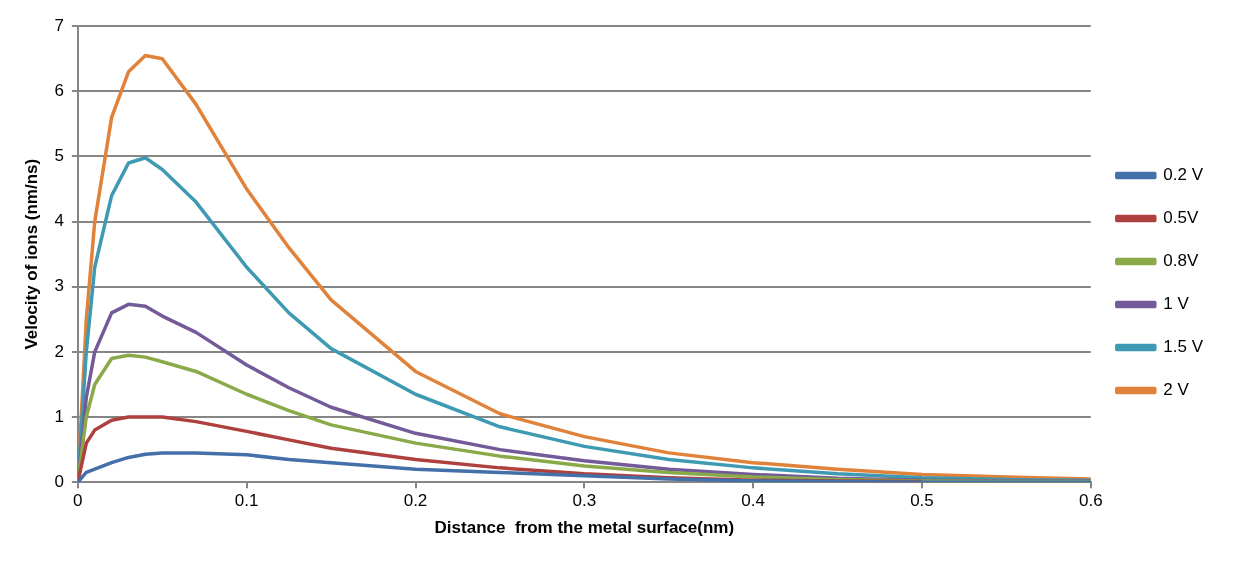 The width and height of the screenshot is (1243, 565). What do you see at coordinates (1176, 304) in the screenshot?
I see `legend-label: 1 V` at bounding box center [1176, 304].